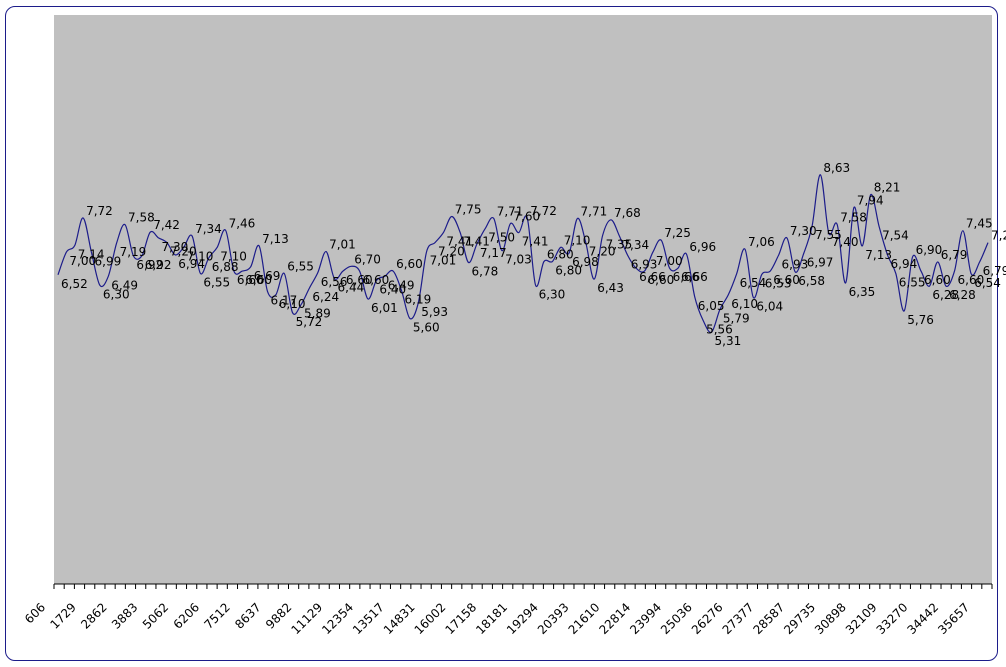 The height and width of the screenshot is (667, 1006). I want to click on x-tick-label: 3883, so click(124, 615).